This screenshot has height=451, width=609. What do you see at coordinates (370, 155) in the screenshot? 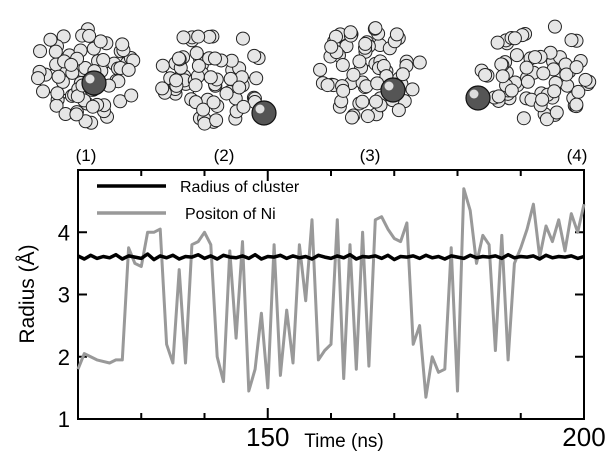
I see `snapshot-label-3: (3)` at bounding box center [370, 155].